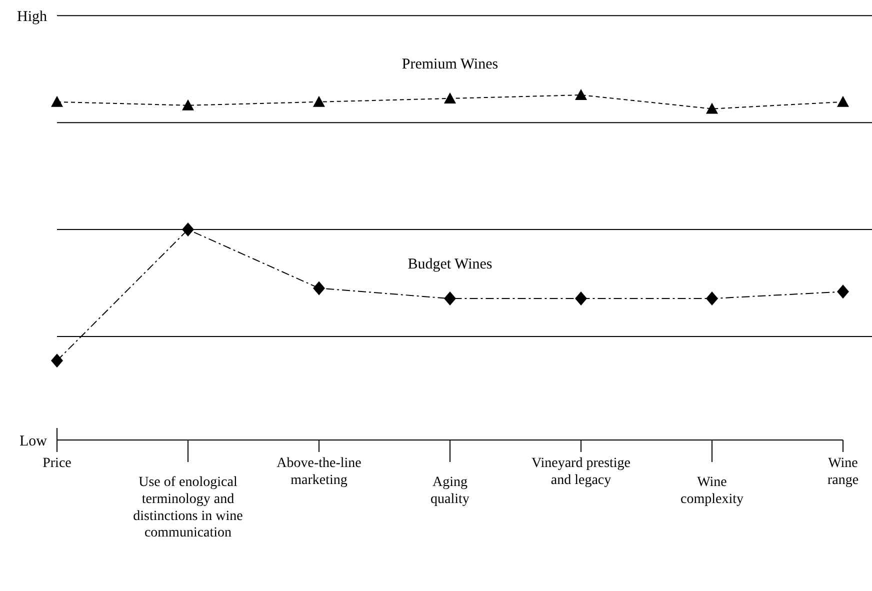 This screenshot has height=591, width=872. I want to click on series-label: Premium Wines, so click(450, 64).